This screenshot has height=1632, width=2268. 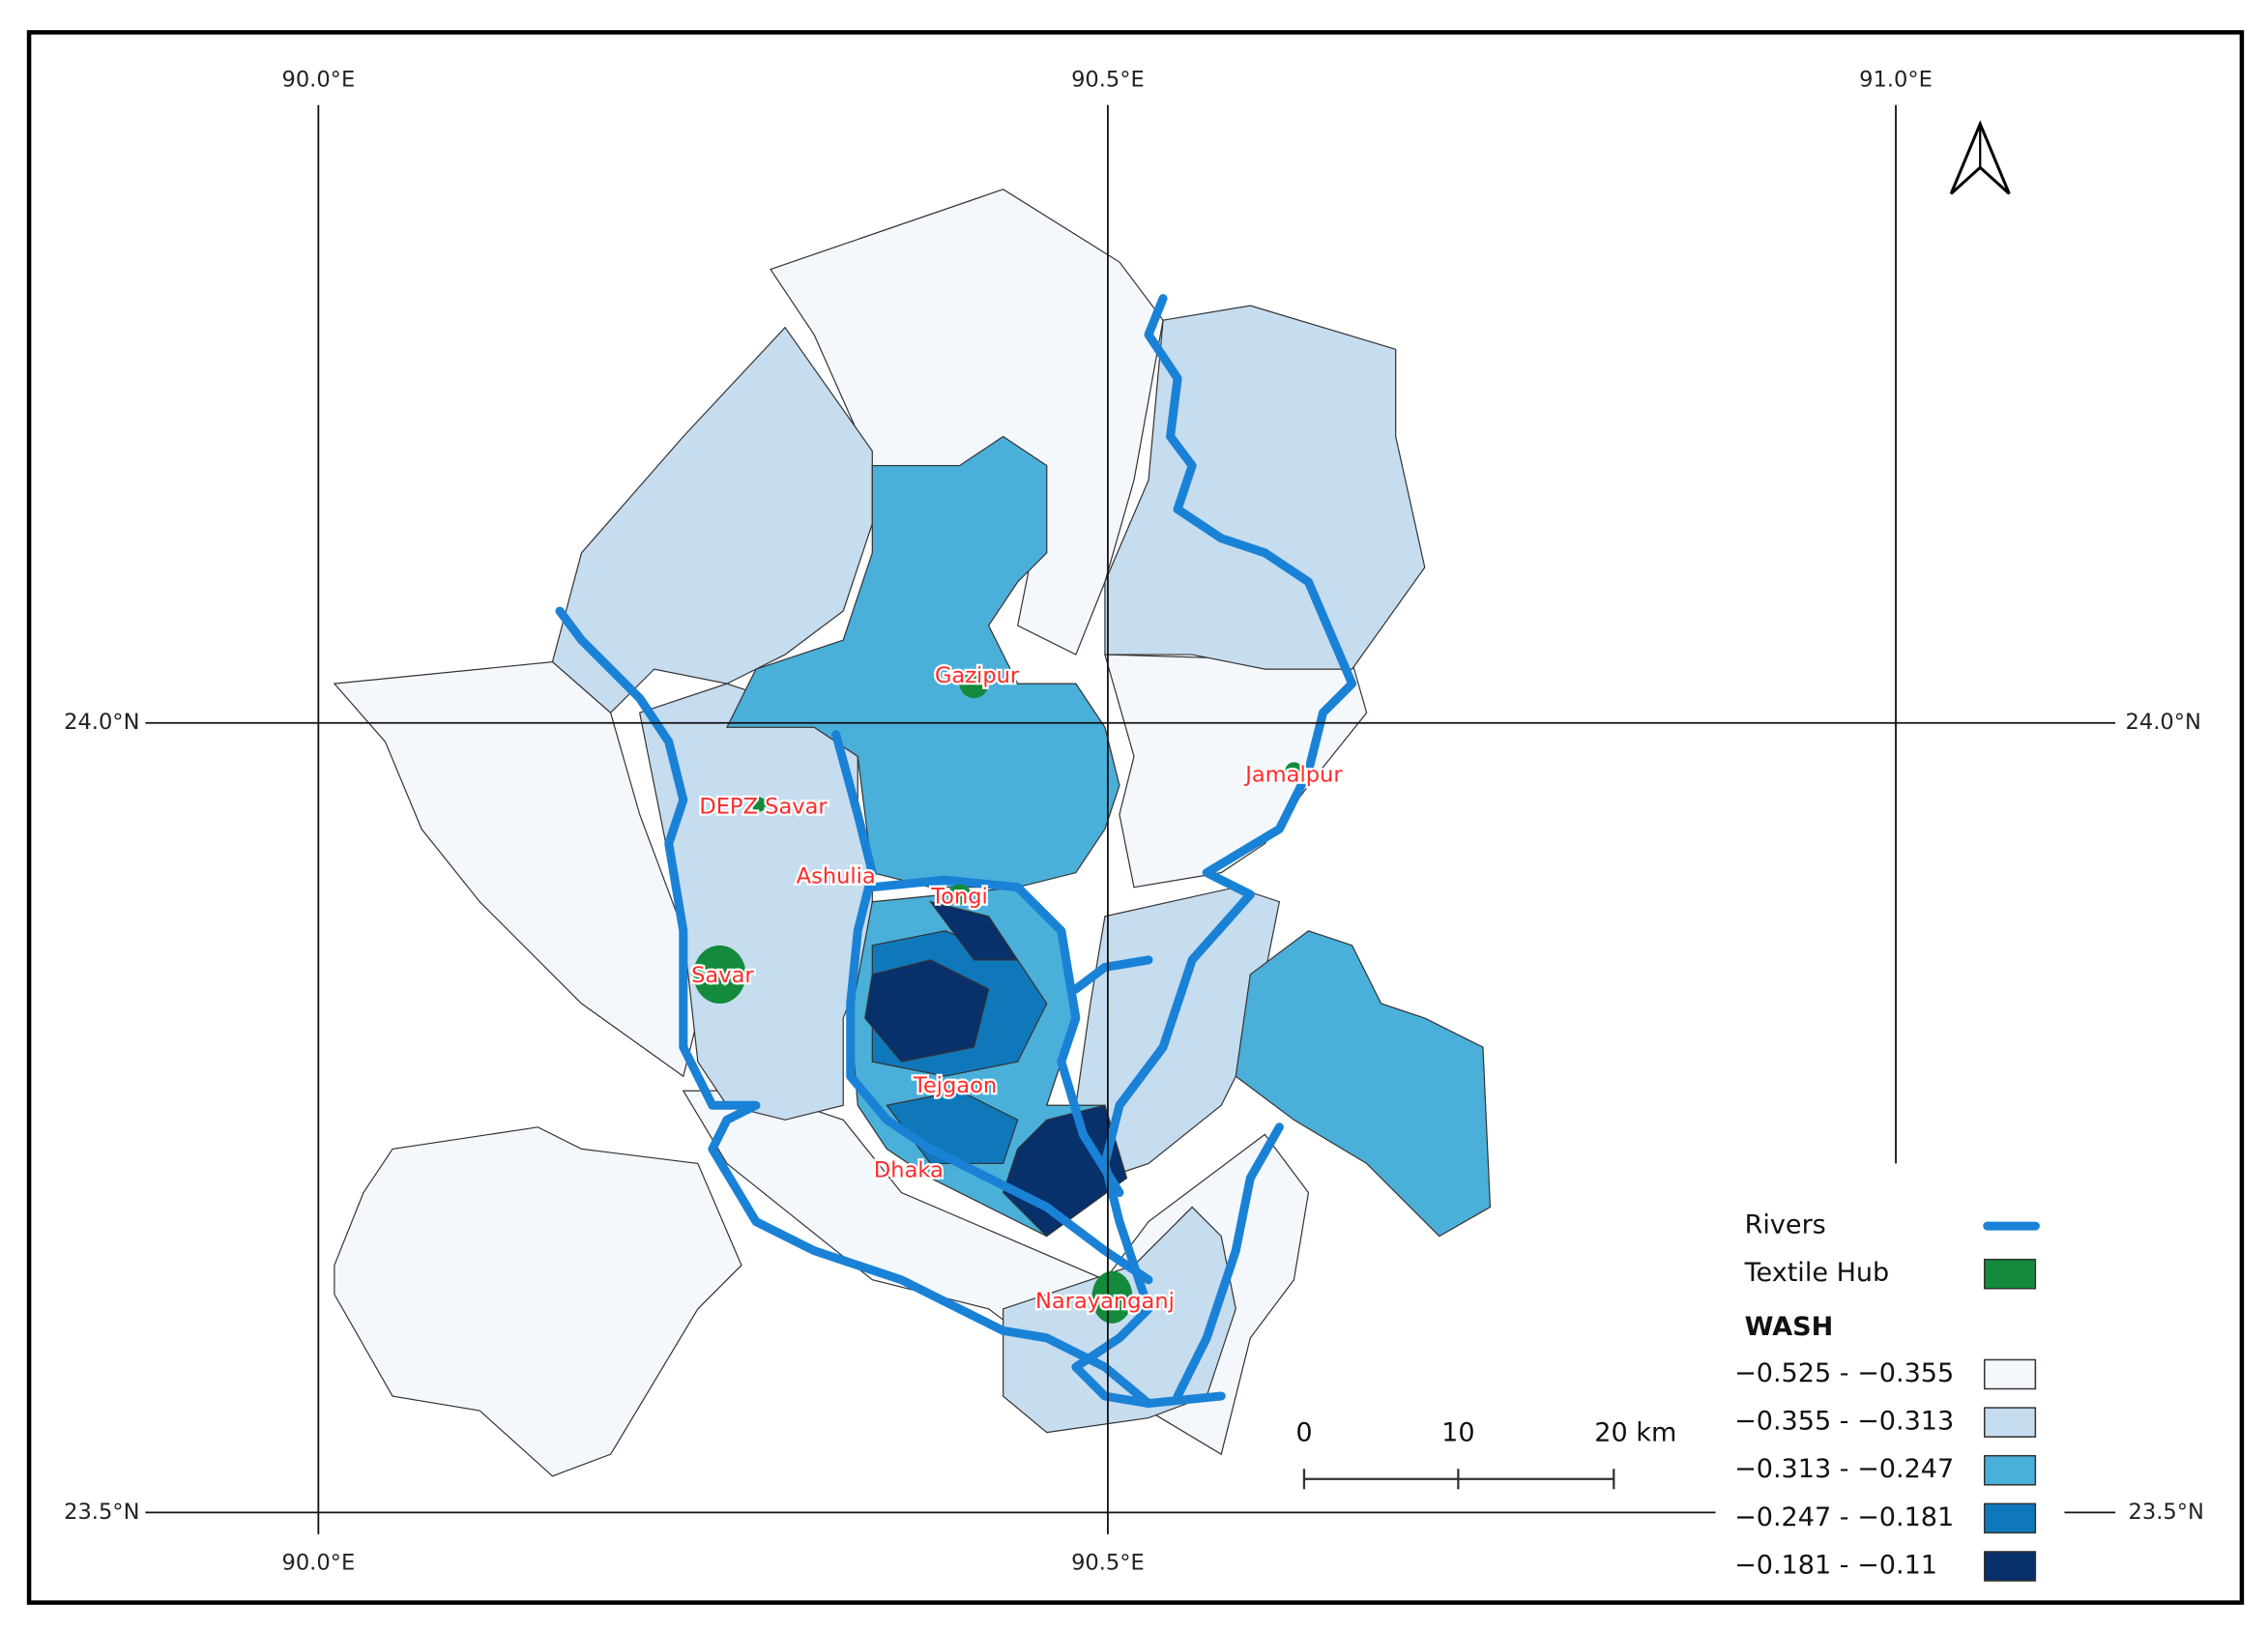 I want to click on legend-class-label: −0.181 - −0.11, so click(x=1835, y=1565).